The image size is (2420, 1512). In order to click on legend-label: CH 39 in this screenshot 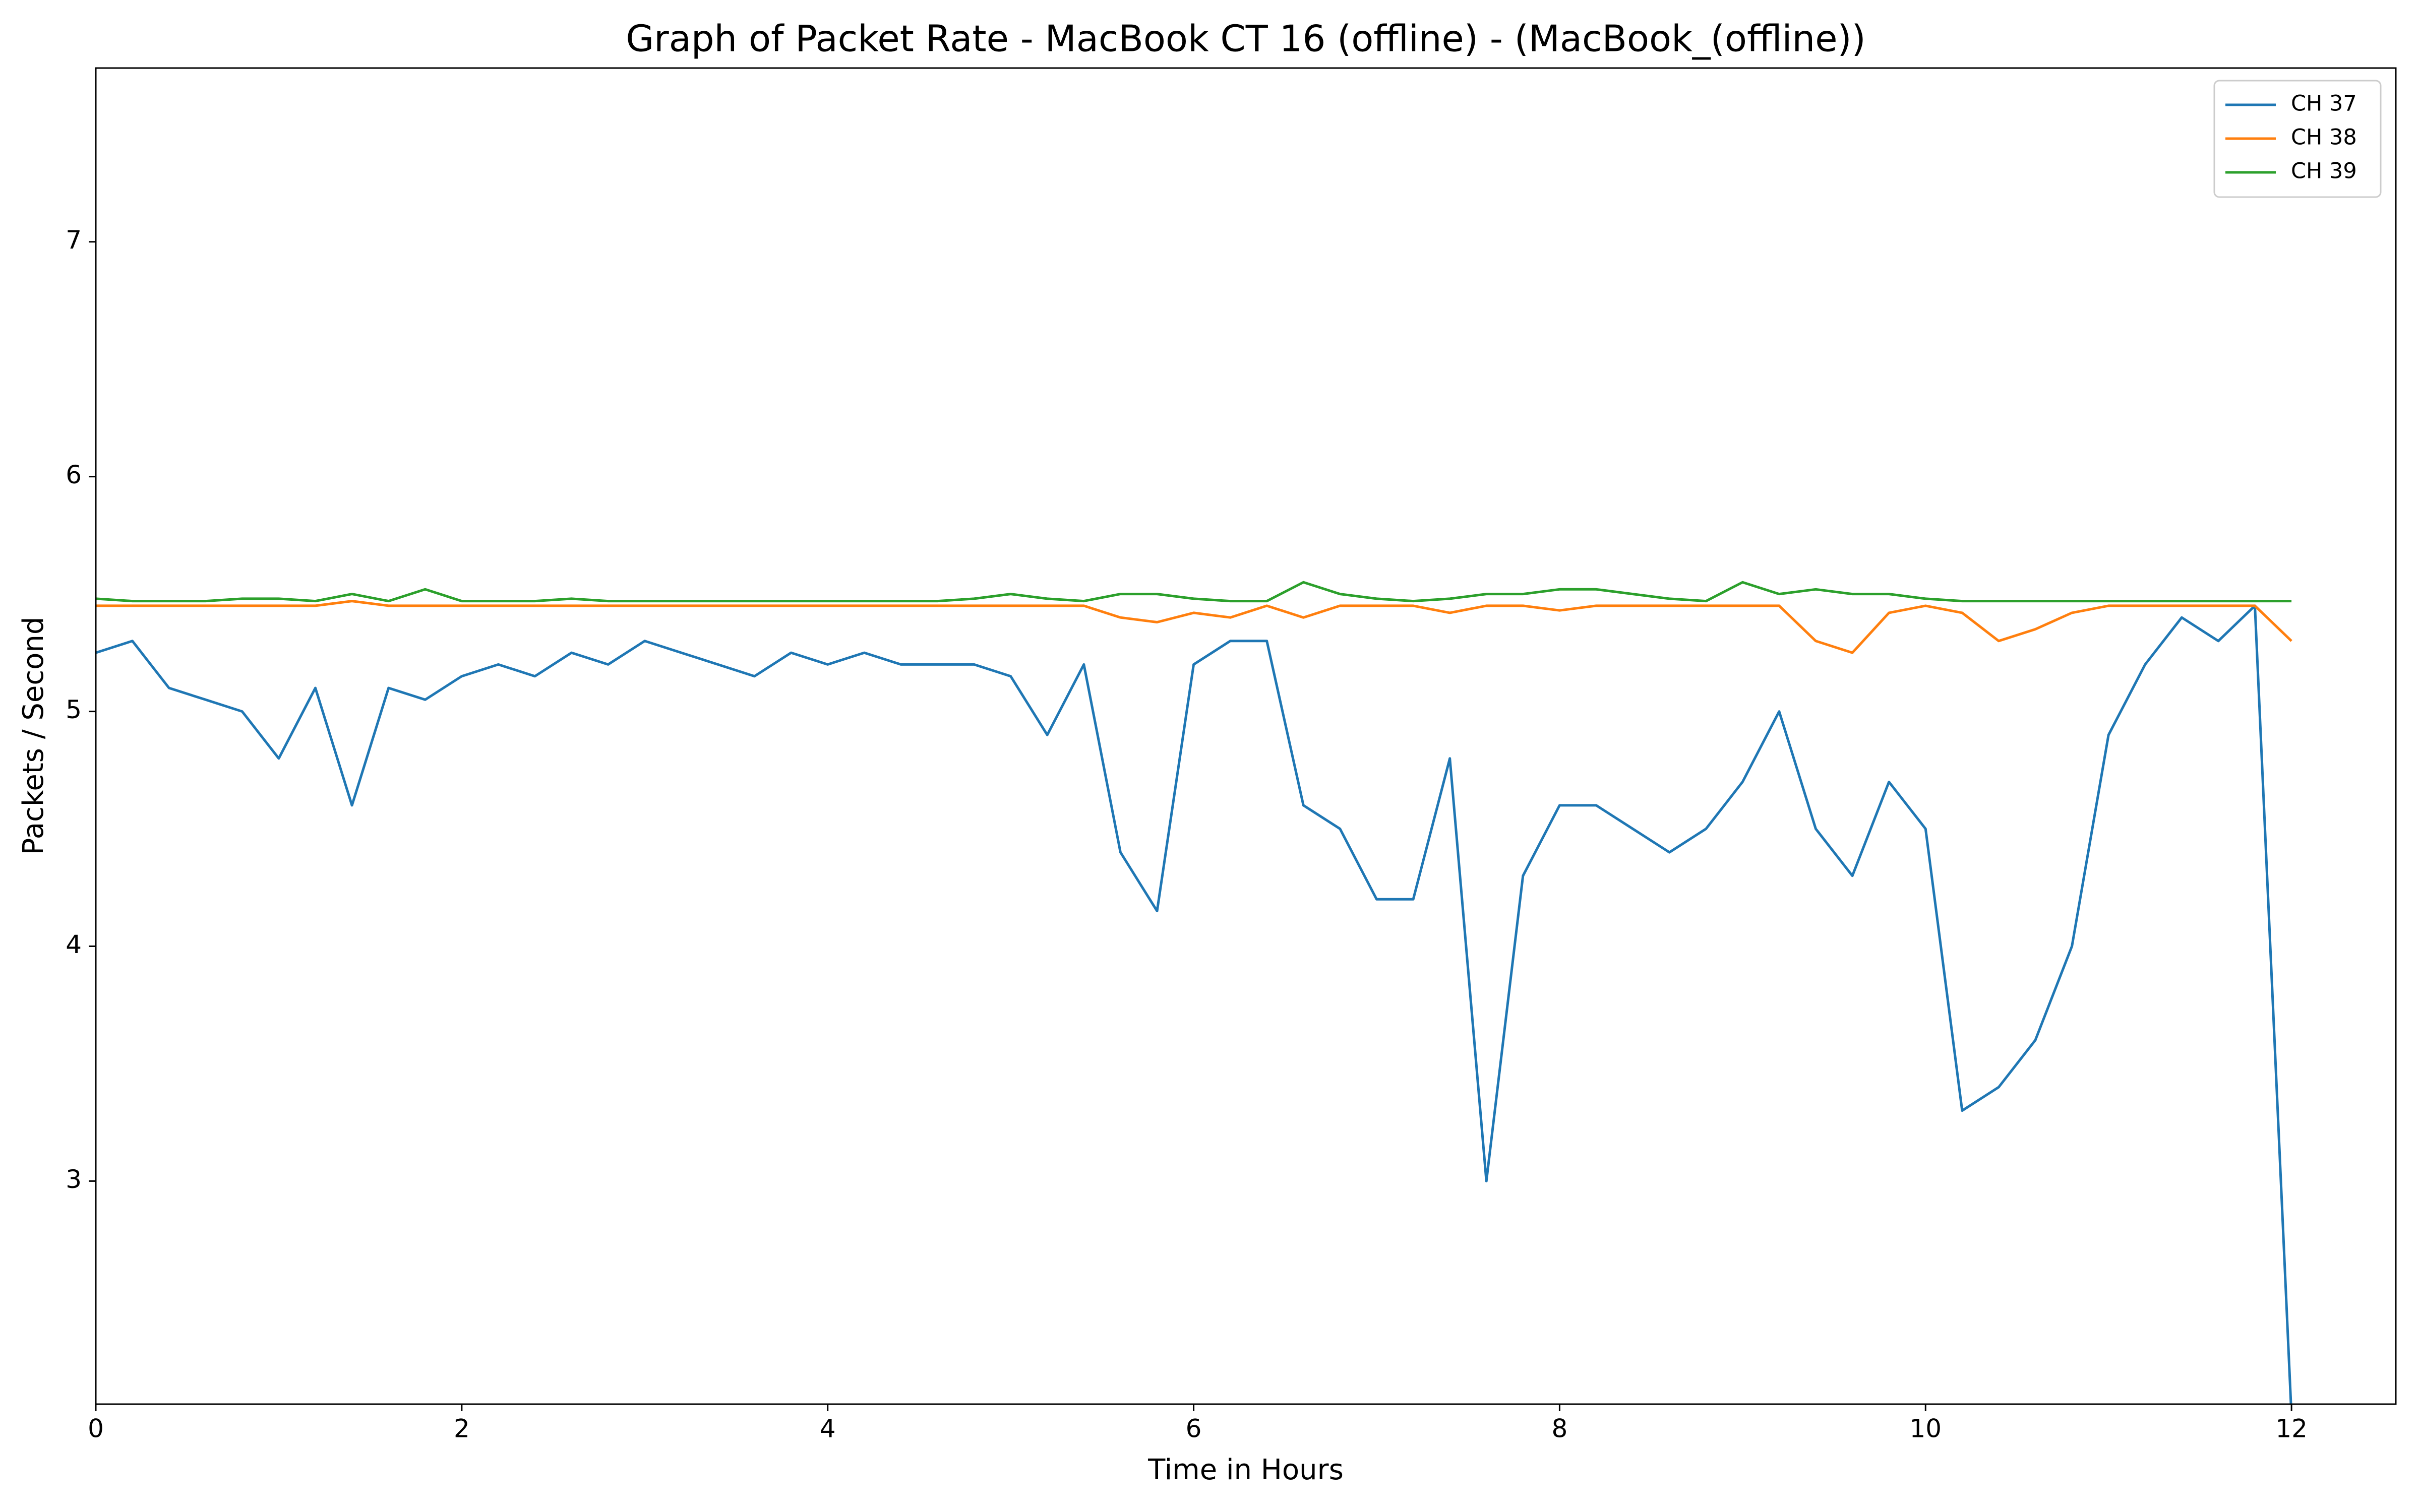, I will do `click(2324, 171)`.